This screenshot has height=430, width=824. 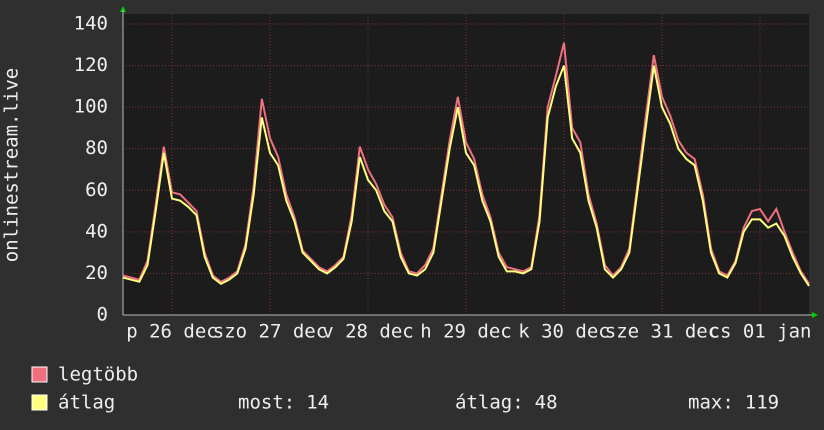 What do you see at coordinates (760, 332) in the screenshot?
I see `x-tick-label: cs 01 jan` at bounding box center [760, 332].